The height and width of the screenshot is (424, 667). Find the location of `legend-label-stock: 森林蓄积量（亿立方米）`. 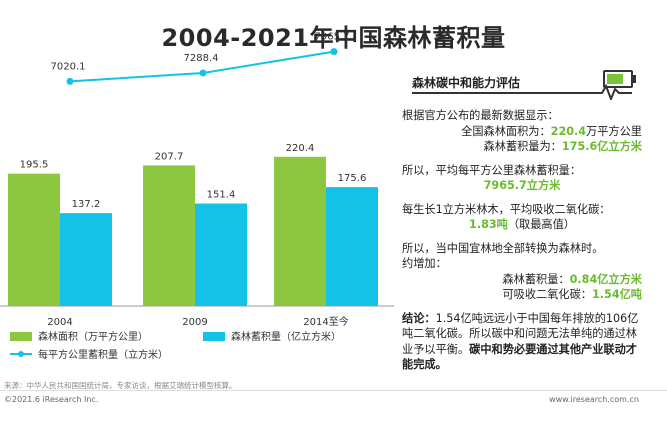

legend-label-stock: 森林蓄积量（亿立方米） is located at coordinates (286, 336).